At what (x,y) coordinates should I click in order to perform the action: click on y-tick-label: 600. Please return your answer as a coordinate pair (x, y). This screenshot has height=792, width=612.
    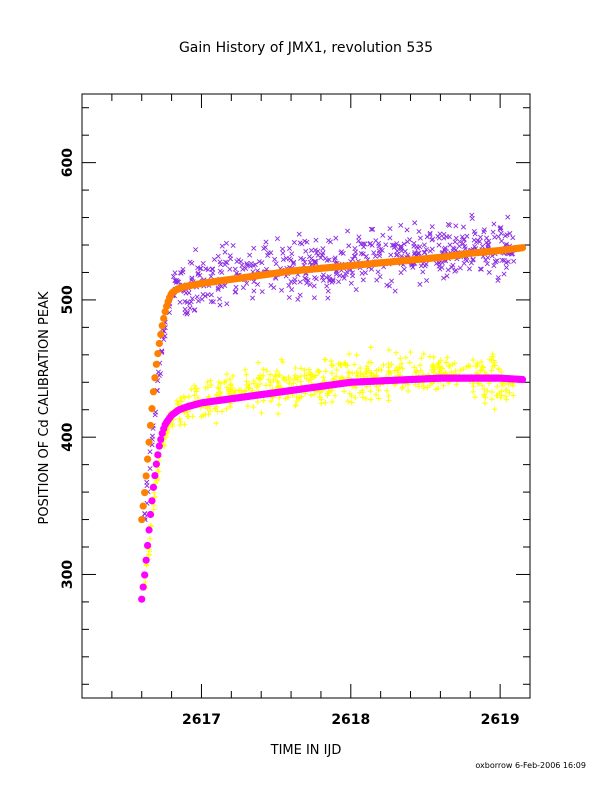
    Looking at the image, I should click on (68, 162).